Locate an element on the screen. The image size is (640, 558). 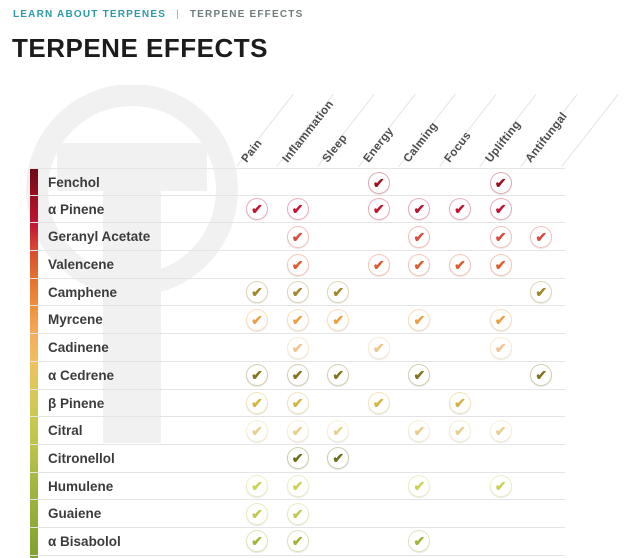
table-row: Citronellol ✔ ✔ is located at coordinates (297, 459).